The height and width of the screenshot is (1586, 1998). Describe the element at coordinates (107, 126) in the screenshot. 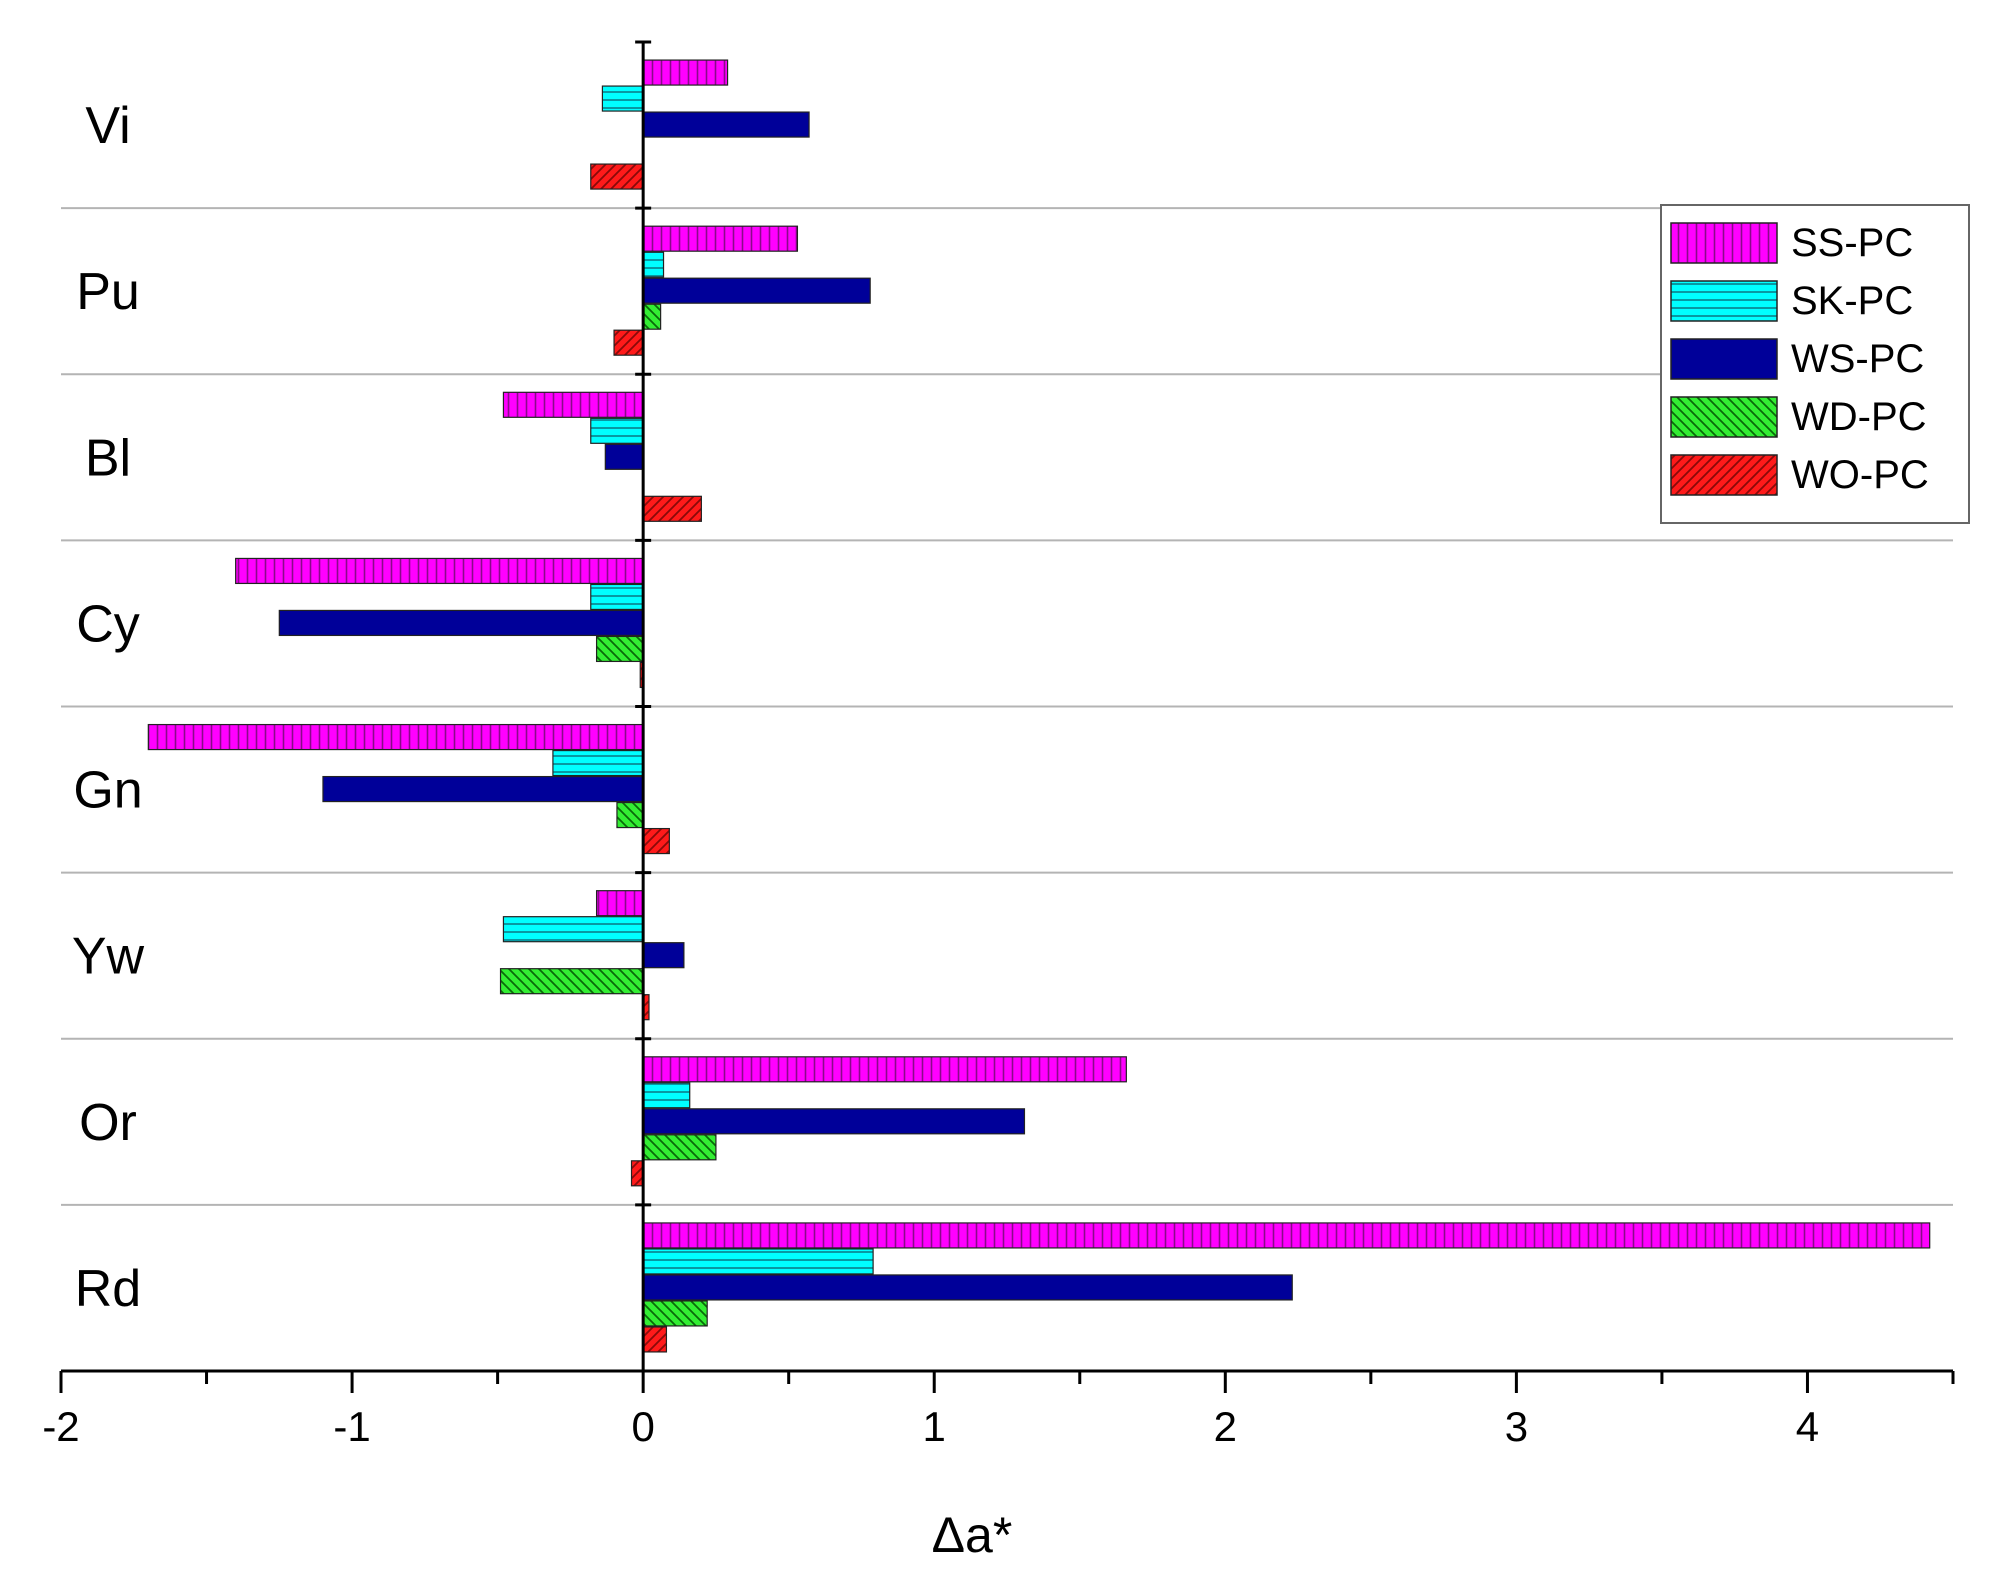

I see `category-label: Vi` at that location.